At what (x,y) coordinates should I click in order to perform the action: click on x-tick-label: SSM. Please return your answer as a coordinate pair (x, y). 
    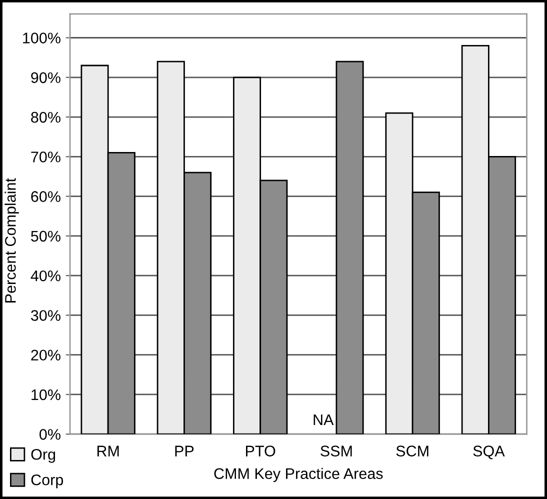
    Looking at the image, I should click on (336, 451).